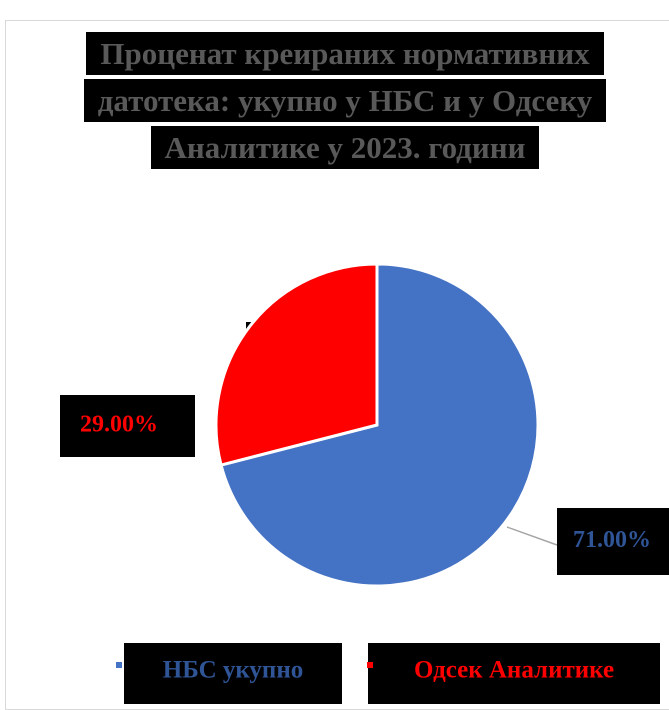 This screenshot has width=669, height=710. Describe the element at coordinates (119, 425) in the screenshot. I see `data-label: 29.00%` at that location.